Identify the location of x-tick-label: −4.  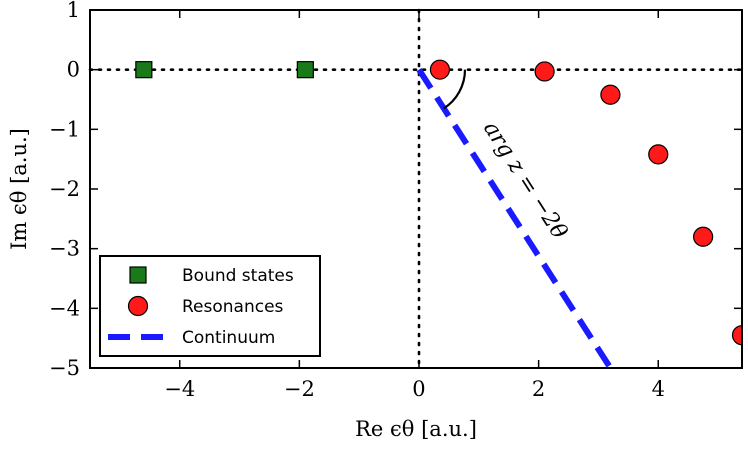
(179, 389).